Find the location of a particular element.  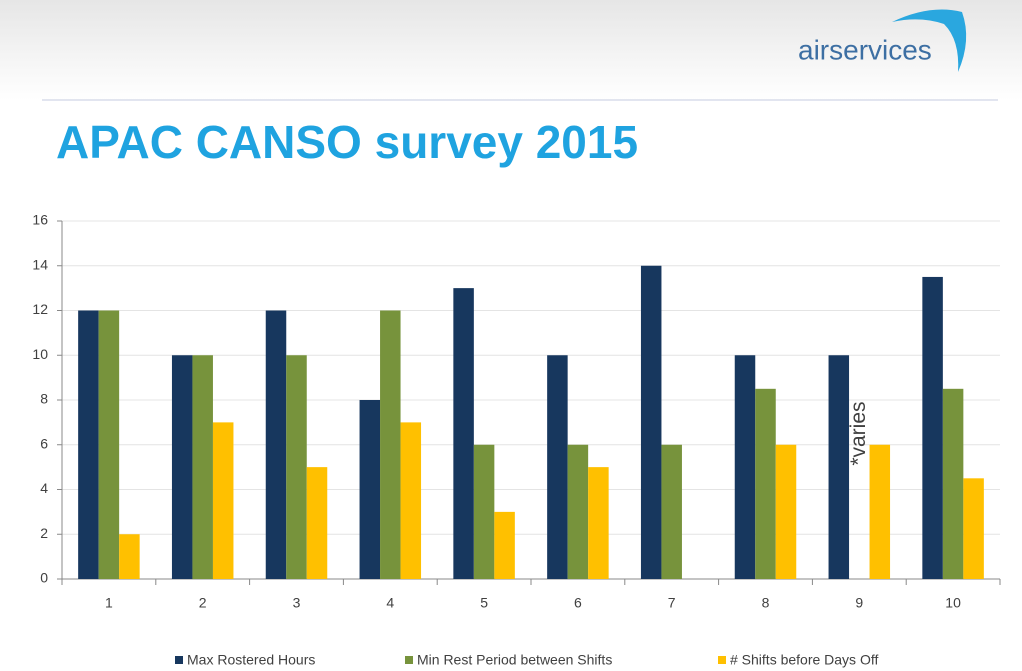

x-tick-label: 9 is located at coordinates (859, 603).